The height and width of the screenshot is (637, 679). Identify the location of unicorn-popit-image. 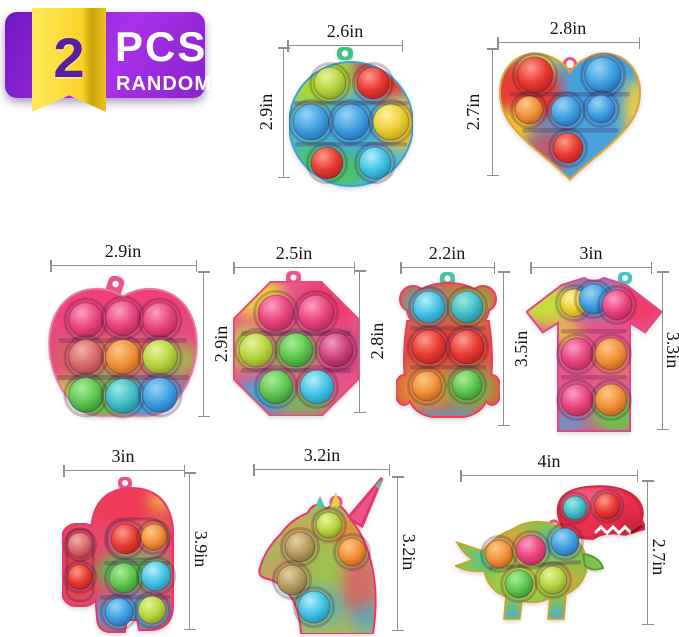
(321, 555).